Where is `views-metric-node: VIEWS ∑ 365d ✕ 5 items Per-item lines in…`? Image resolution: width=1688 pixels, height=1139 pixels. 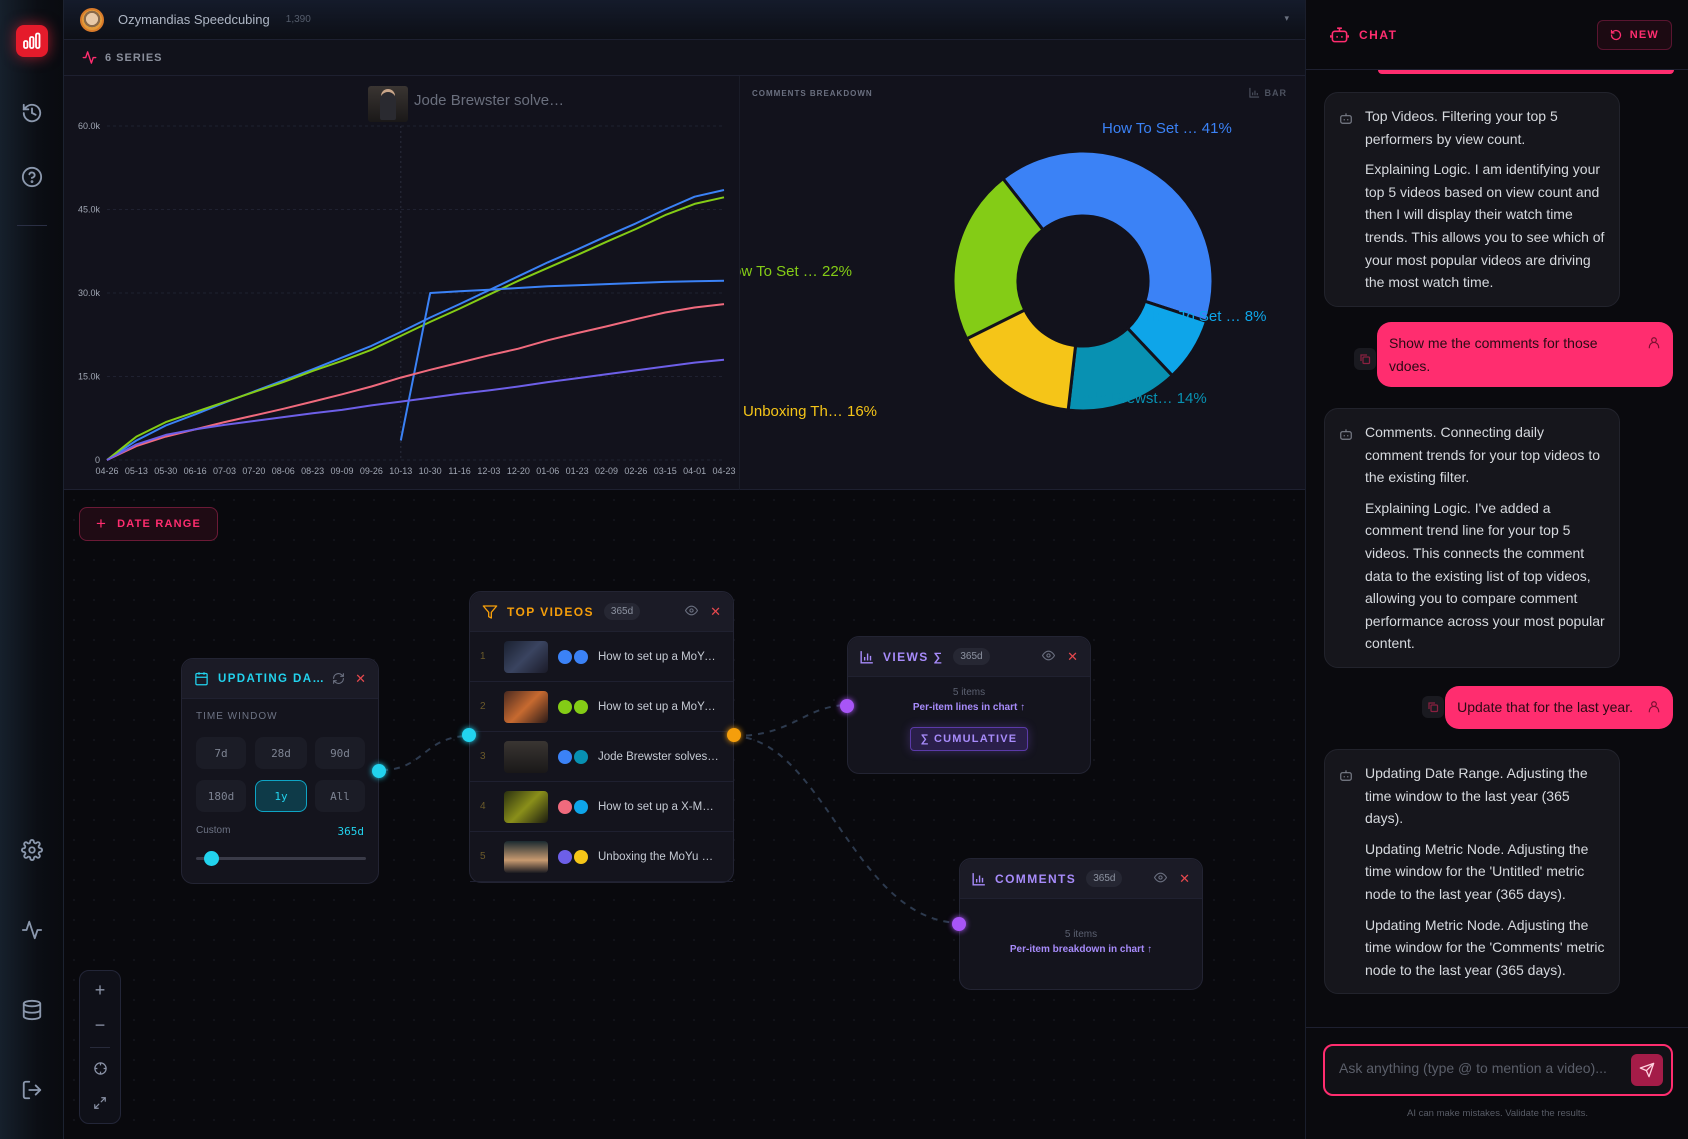
views-metric-node: VIEWS ∑ 365d ✕ 5 items Per-item lines in… is located at coordinates (965, 705).